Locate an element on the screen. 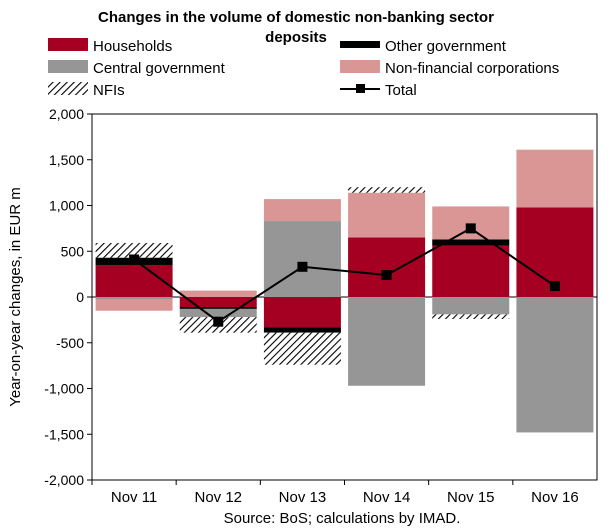 Image resolution: width=612 pixels, height=531 pixels. legend-total-label: Total is located at coordinates (401, 90).